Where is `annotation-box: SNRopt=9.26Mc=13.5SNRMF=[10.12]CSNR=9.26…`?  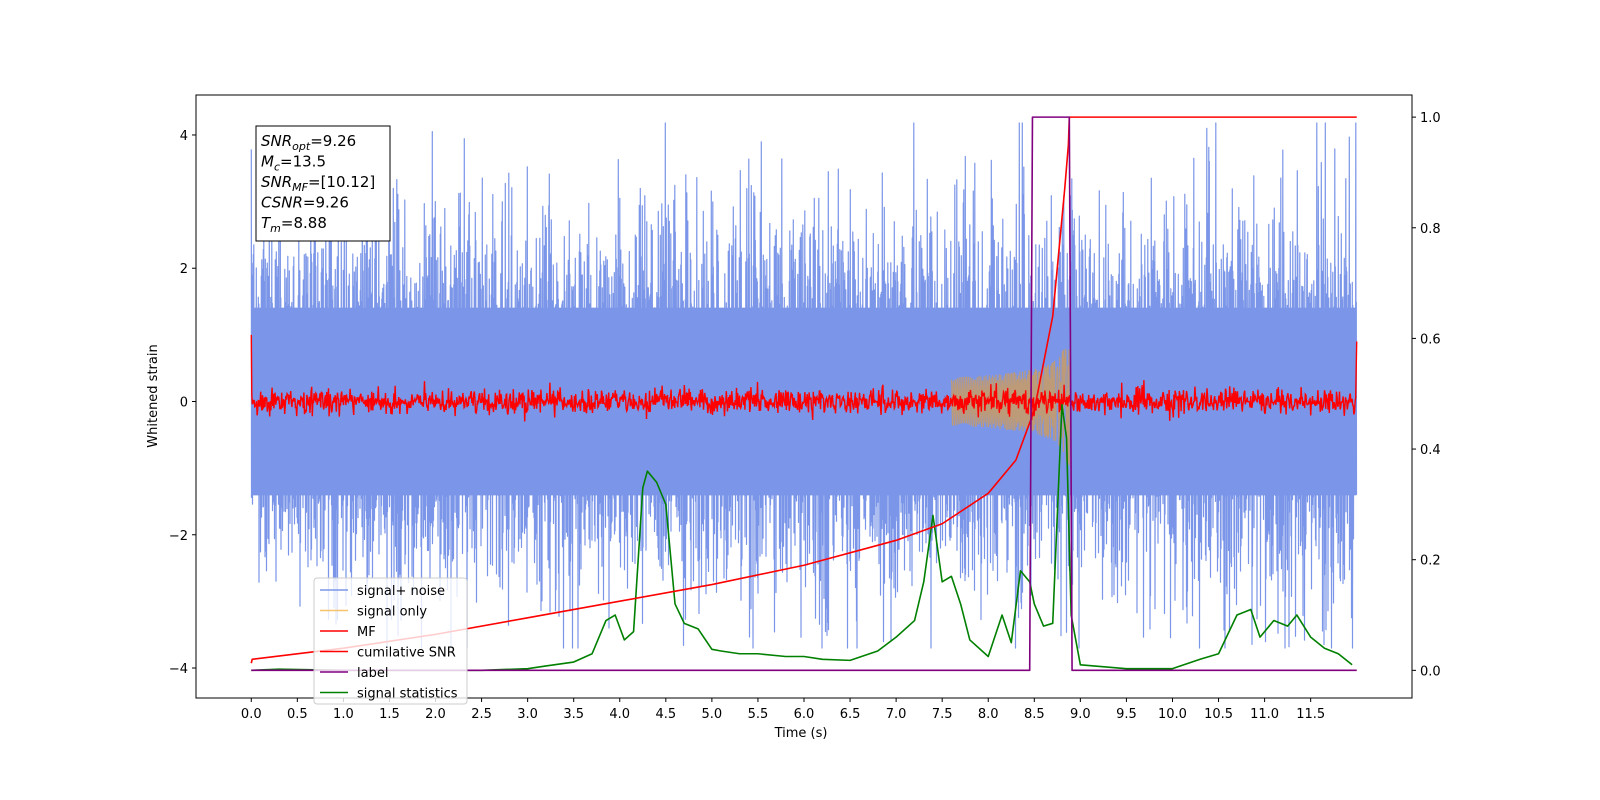
annotation-box: SNRopt=9.26Mc=13.5SNRMF=[10.12]CSNR=9.26… is located at coordinates (323, 183).